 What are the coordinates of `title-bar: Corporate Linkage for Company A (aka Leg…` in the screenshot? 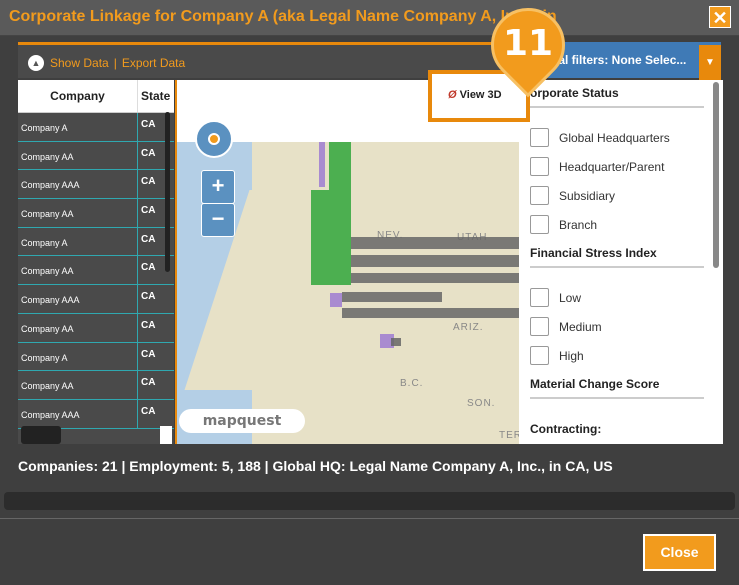 It's located at (369, 18).